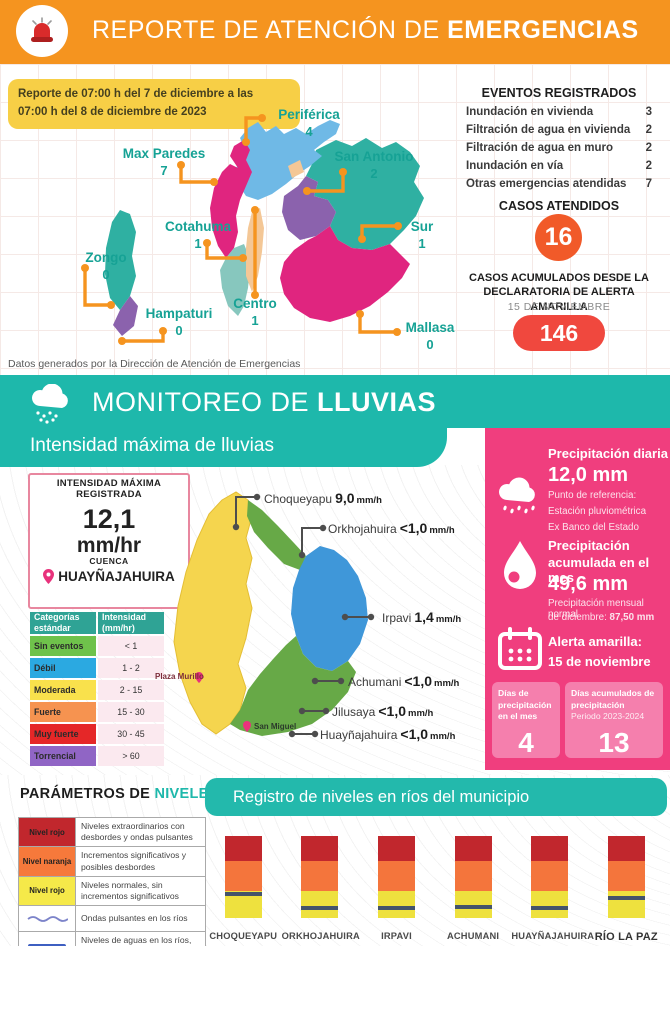 The width and height of the screenshot is (670, 1024). I want to click on river-bar-3: IRPAVI, so click(396, 889).